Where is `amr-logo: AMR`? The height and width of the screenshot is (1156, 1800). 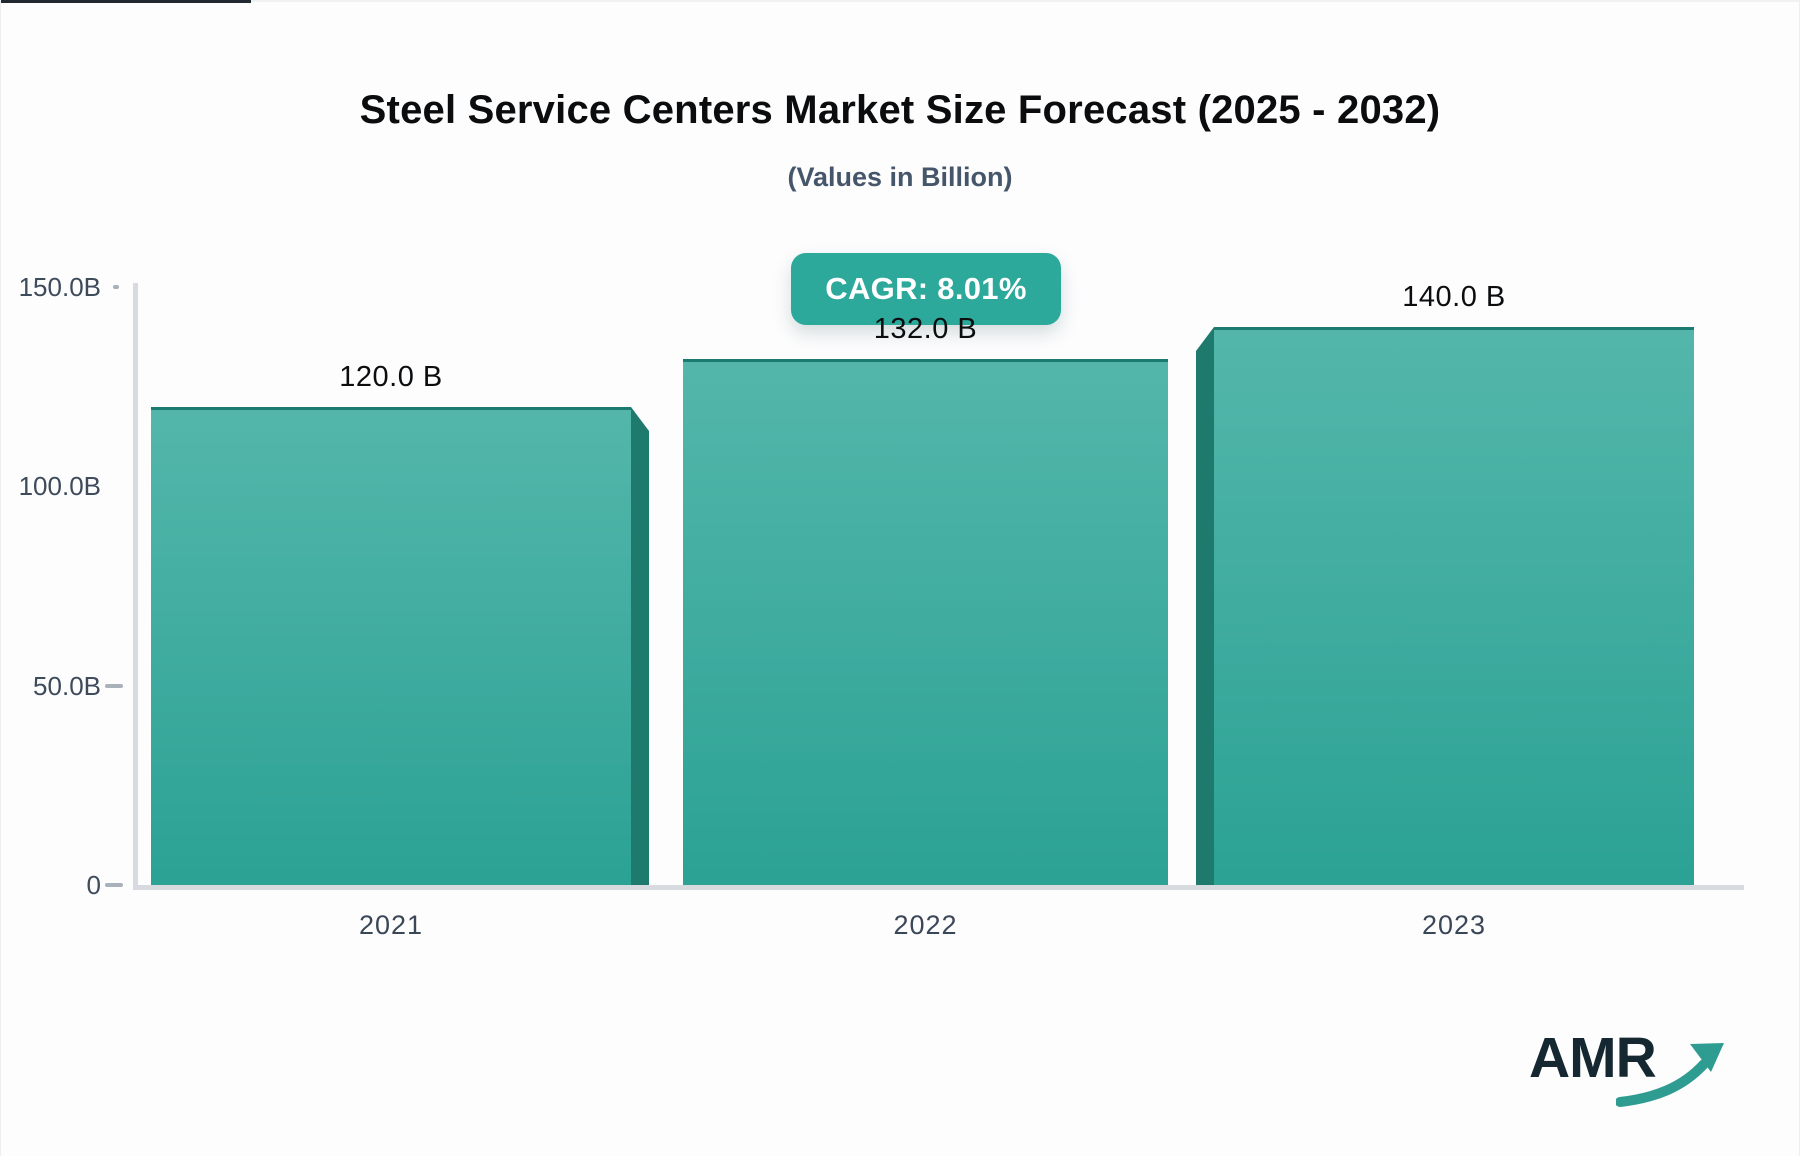
amr-logo: AMR is located at coordinates (1631, 1068).